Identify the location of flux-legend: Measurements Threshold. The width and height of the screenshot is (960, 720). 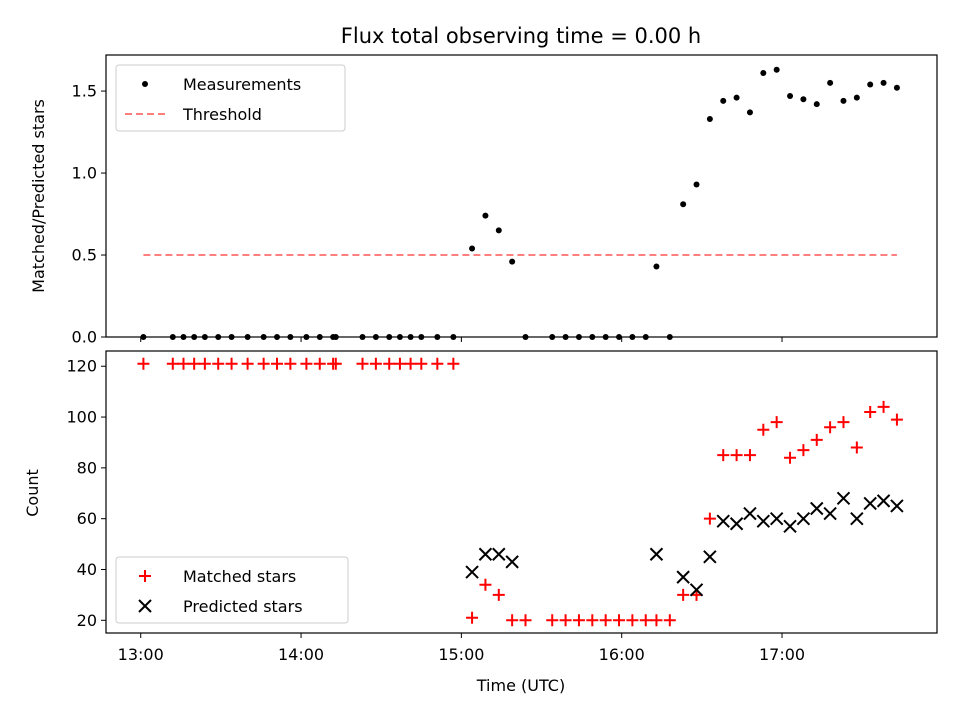
(230, 98).